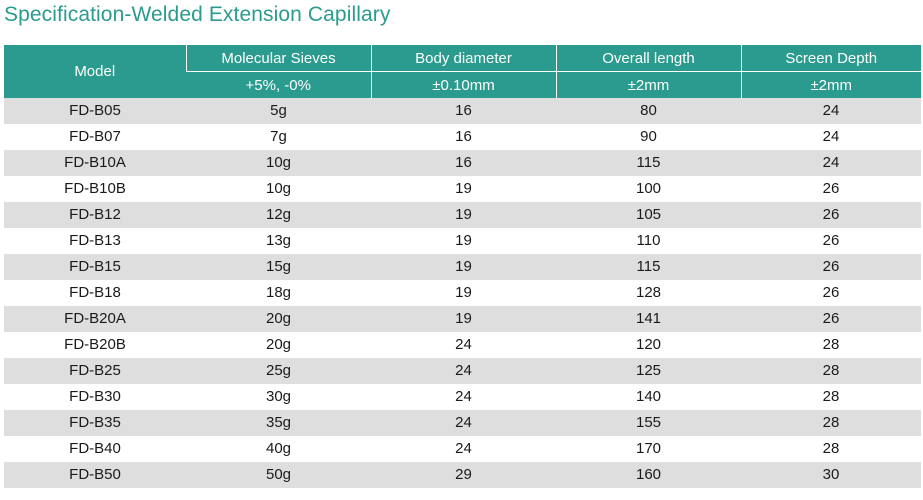 The image size is (923, 500). Describe the element at coordinates (95, 267) in the screenshot. I see `cell-model: FD-B15` at that location.